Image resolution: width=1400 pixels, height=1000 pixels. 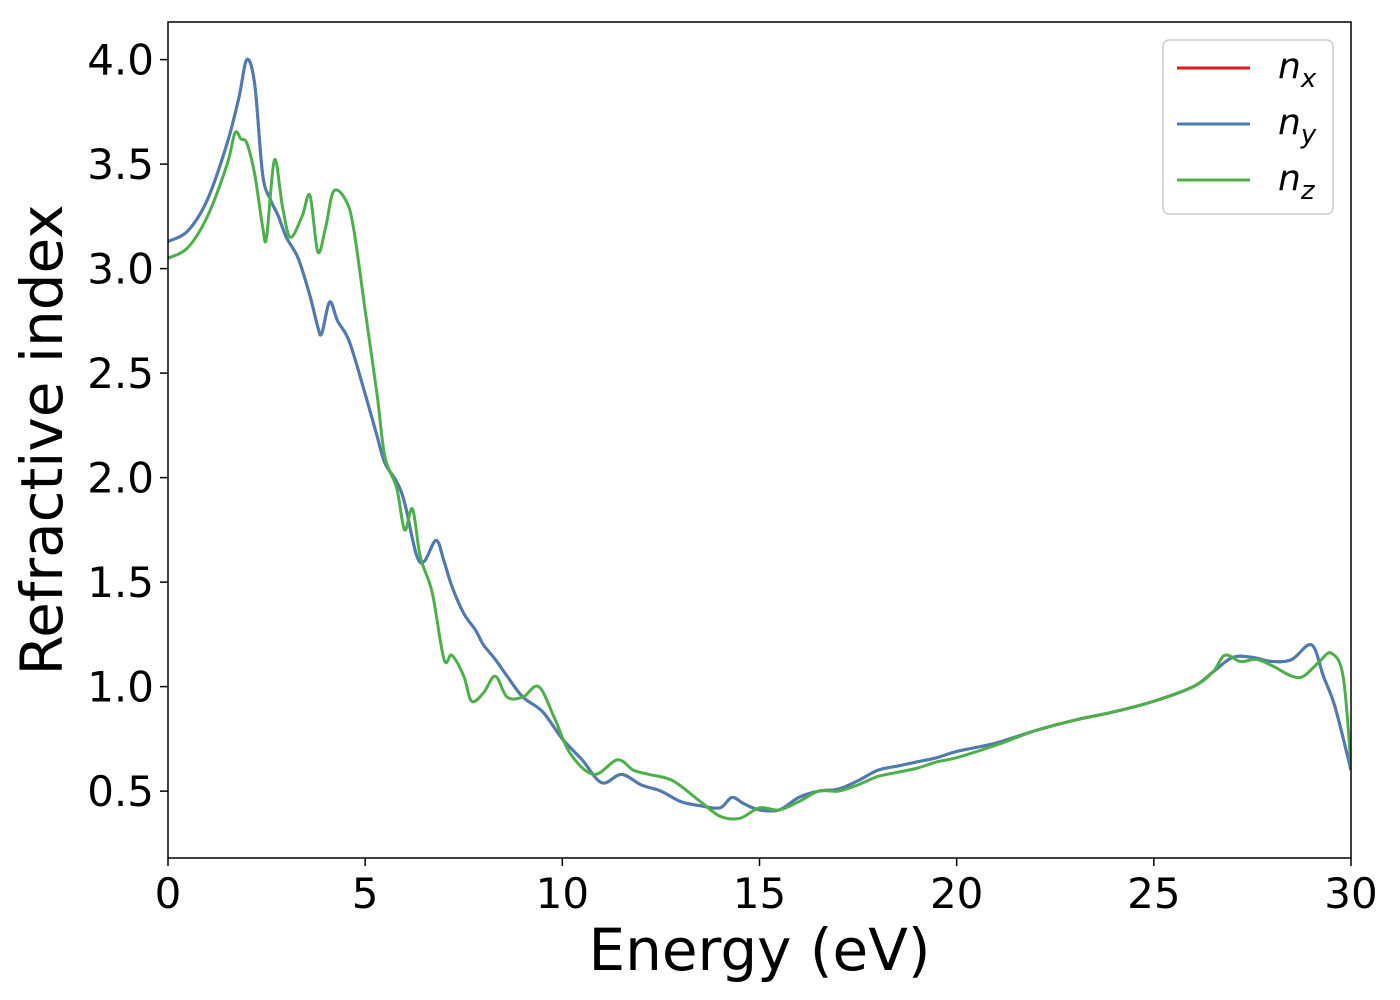 I want to click on y-axis-ticks: 0.5 1.0 1.5 2.0 2.5 3.0 3.5 4.0, so click(x=127, y=426).